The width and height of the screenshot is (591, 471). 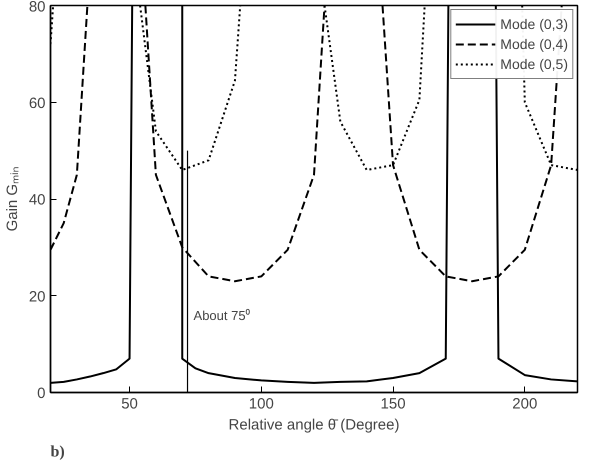 I want to click on y-axis-title: Gain Gₘᵢₙ, so click(x=12, y=199).